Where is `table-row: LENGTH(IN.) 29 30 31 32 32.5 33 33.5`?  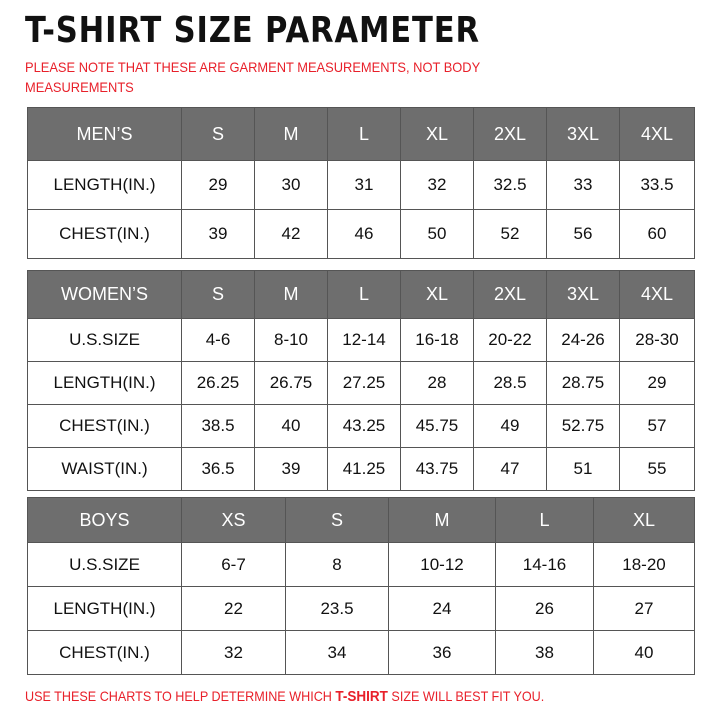 table-row: LENGTH(IN.) 29 30 31 32 32.5 33 33.5 is located at coordinates (361, 185).